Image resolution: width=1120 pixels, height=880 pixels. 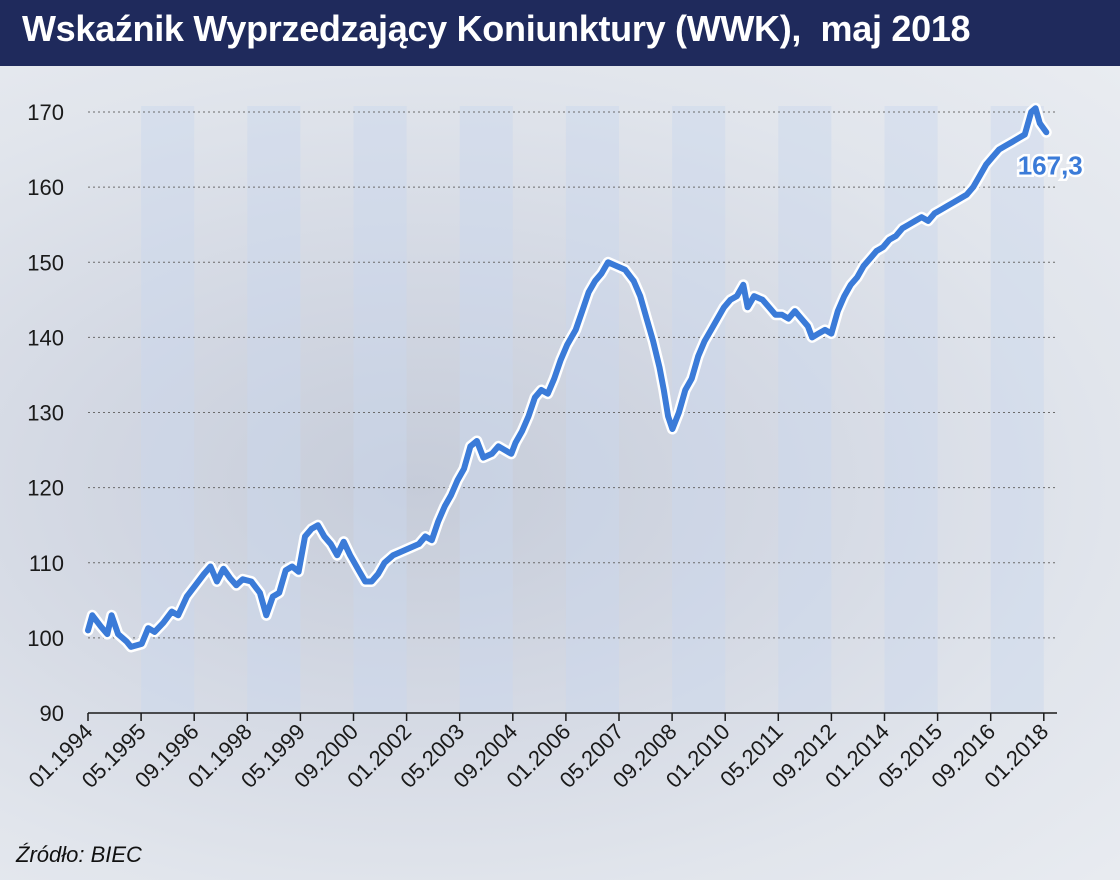 What do you see at coordinates (45, 187) in the screenshot?
I see `y-tick-label: 160` at bounding box center [45, 187].